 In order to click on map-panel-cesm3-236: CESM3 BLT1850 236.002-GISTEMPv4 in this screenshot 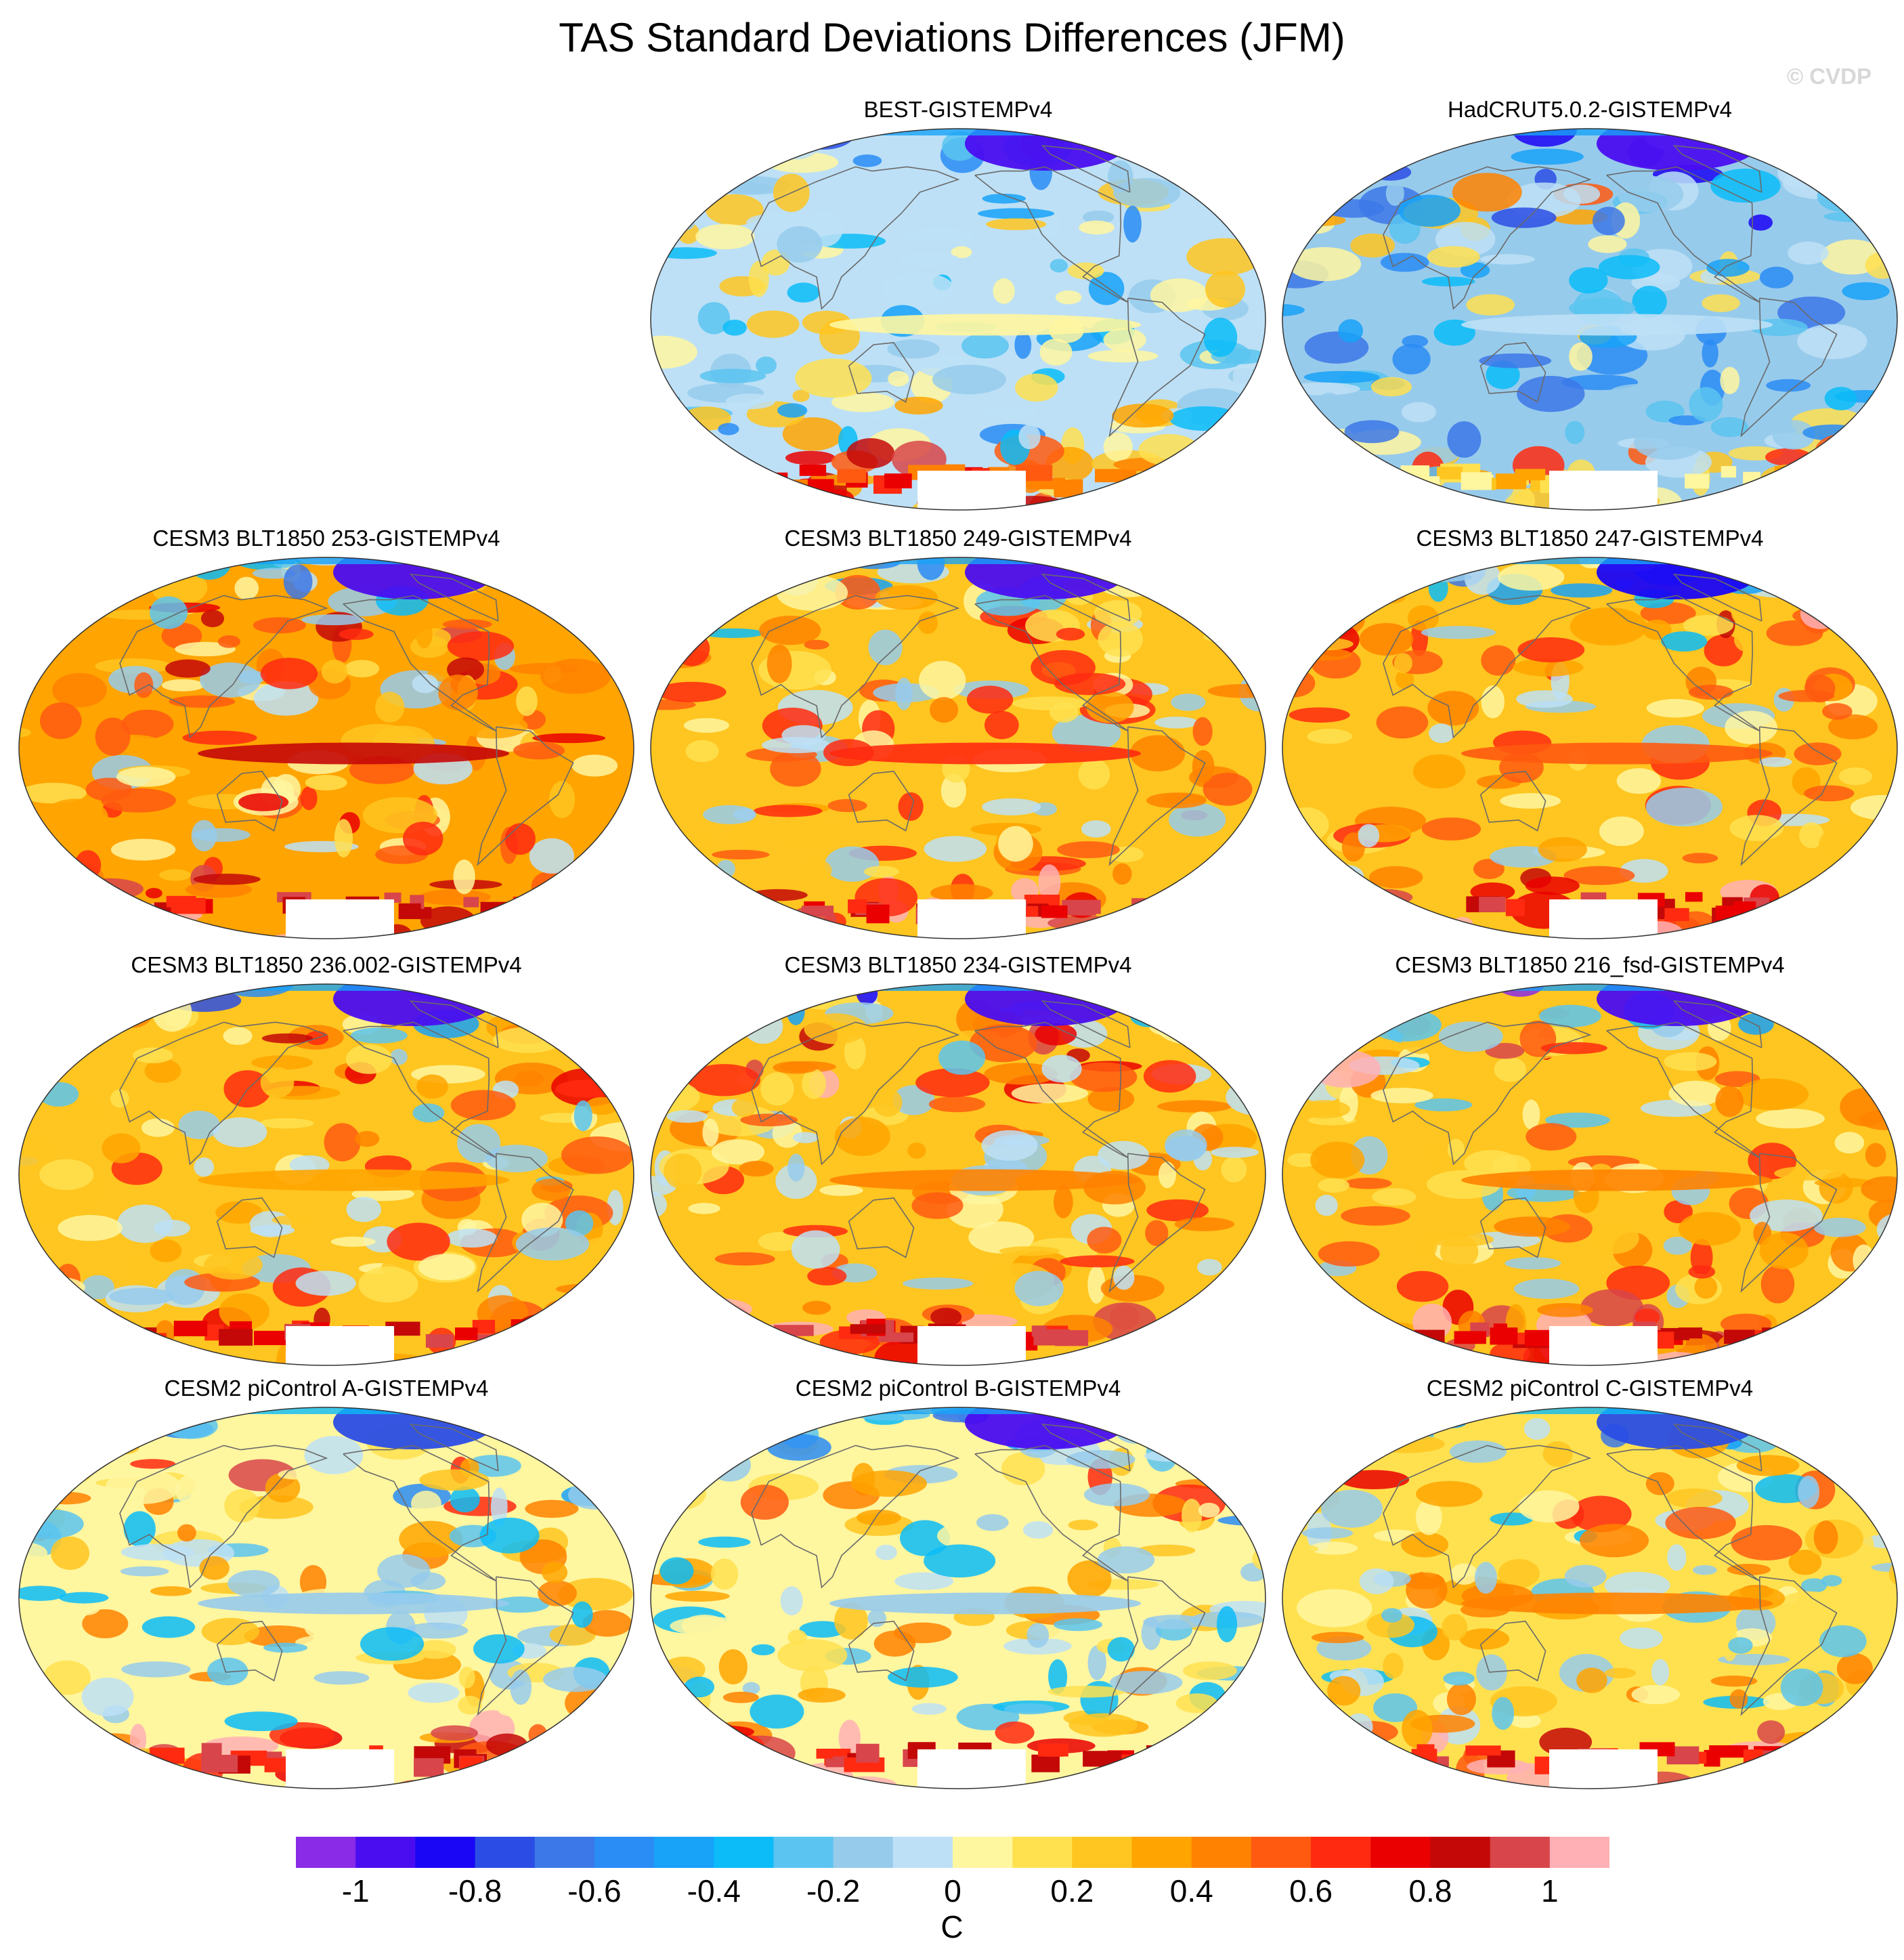, I will do `click(326, 1161)`.